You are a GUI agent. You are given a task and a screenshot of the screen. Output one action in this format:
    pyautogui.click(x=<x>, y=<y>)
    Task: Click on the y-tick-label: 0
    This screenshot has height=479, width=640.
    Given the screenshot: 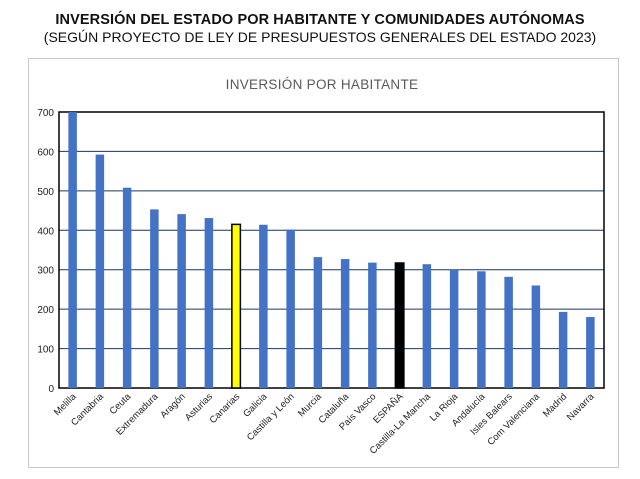 What is the action you would take?
    pyautogui.click(x=51, y=389)
    